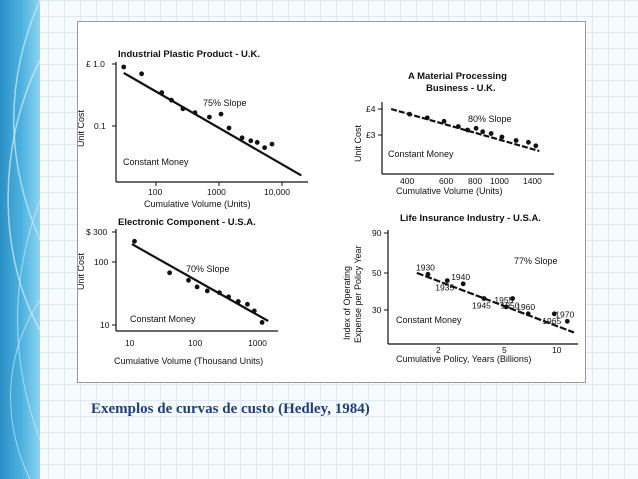 This screenshot has width=638, height=479. Describe the element at coordinates (421, 154) in the screenshot. I see `panel2-note: Constant Money` at that location.